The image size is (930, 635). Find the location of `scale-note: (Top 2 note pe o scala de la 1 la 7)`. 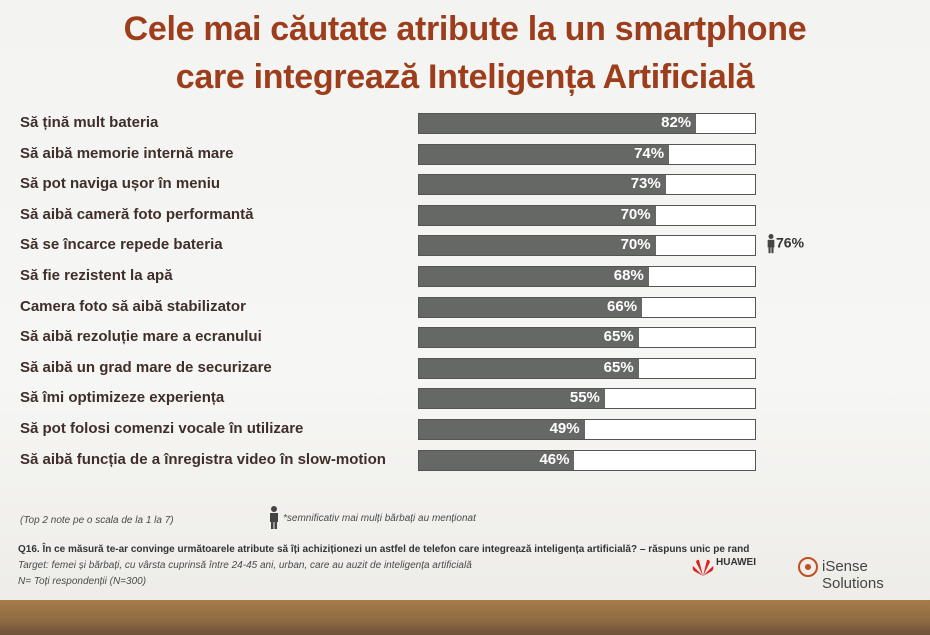

scale-note: (Top 2 note pe o scala de la 1 la 7) is located at coordinates (97, 520).